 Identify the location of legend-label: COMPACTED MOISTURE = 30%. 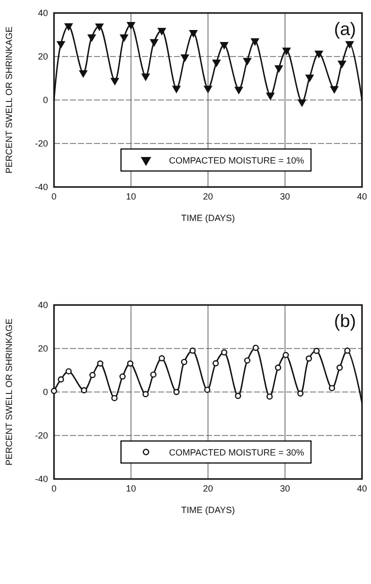
(236, 453).